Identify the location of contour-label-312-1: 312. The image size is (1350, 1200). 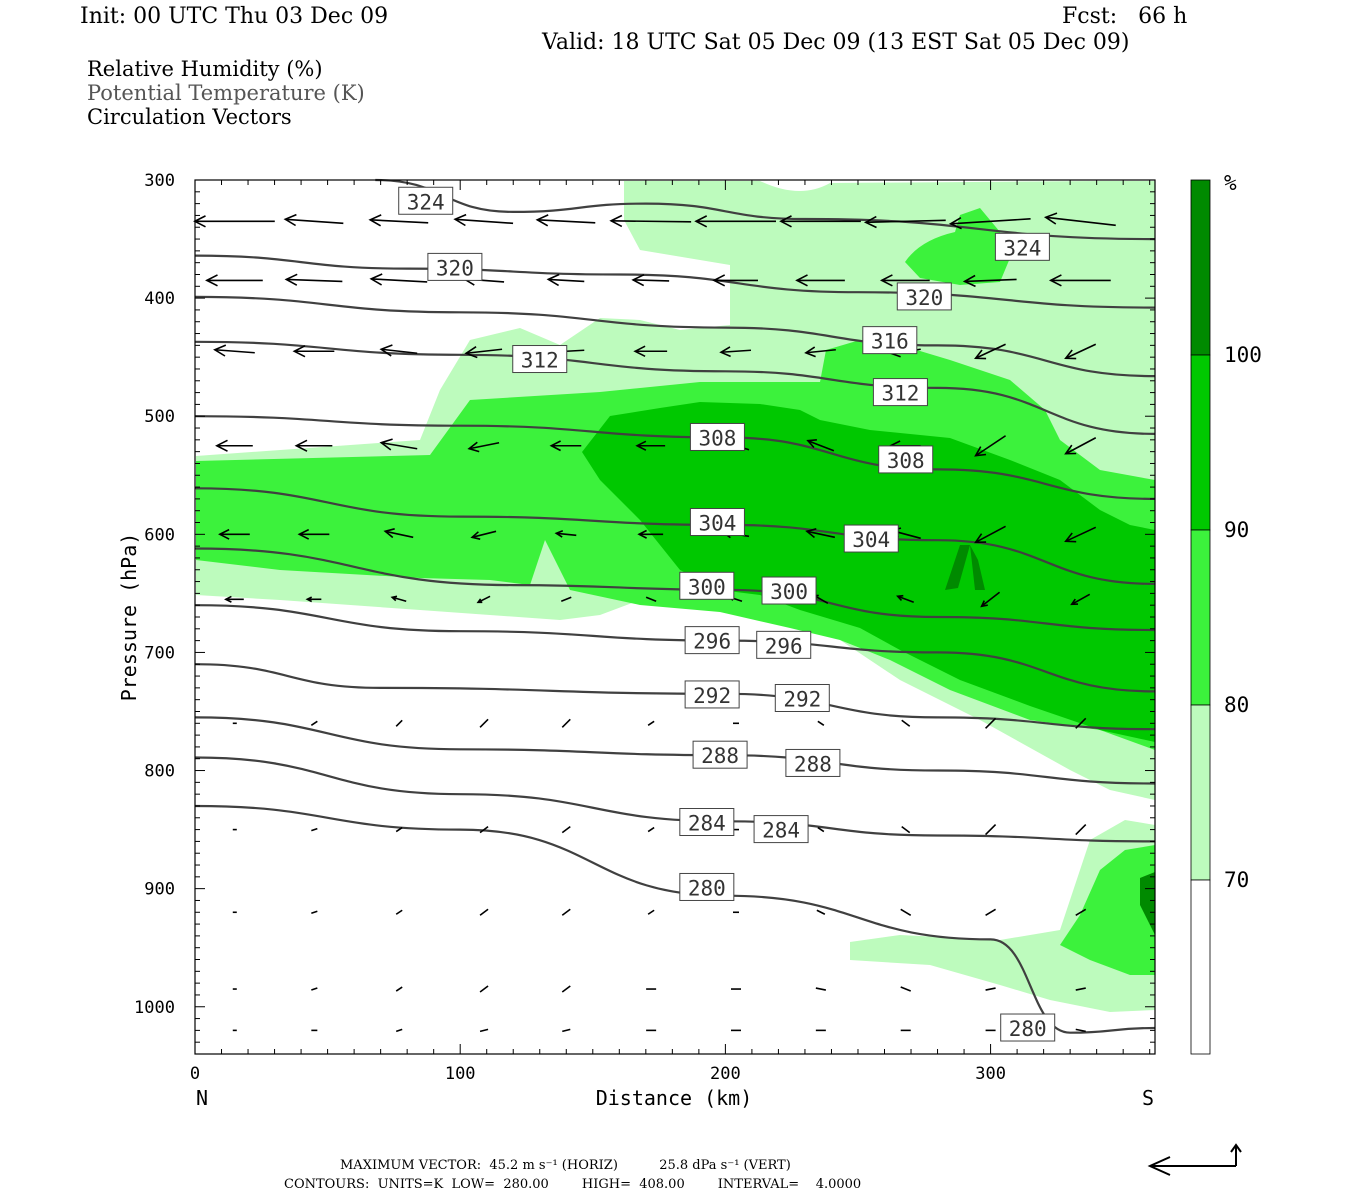
(900, 392).